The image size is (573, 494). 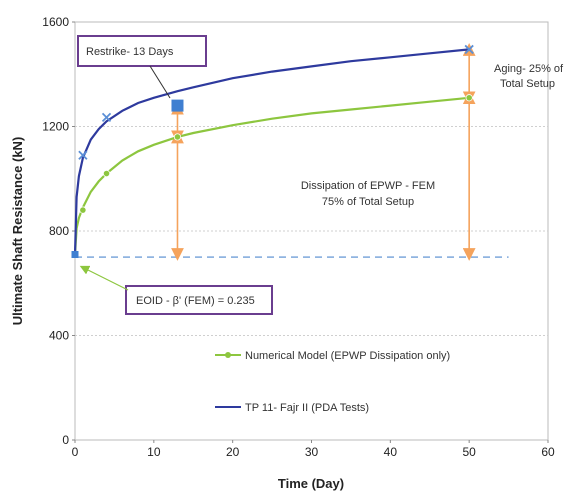 I want to click on legend-label-pda: TP 11- Fajr II (PDA Tests), so click(x=307, y=408).